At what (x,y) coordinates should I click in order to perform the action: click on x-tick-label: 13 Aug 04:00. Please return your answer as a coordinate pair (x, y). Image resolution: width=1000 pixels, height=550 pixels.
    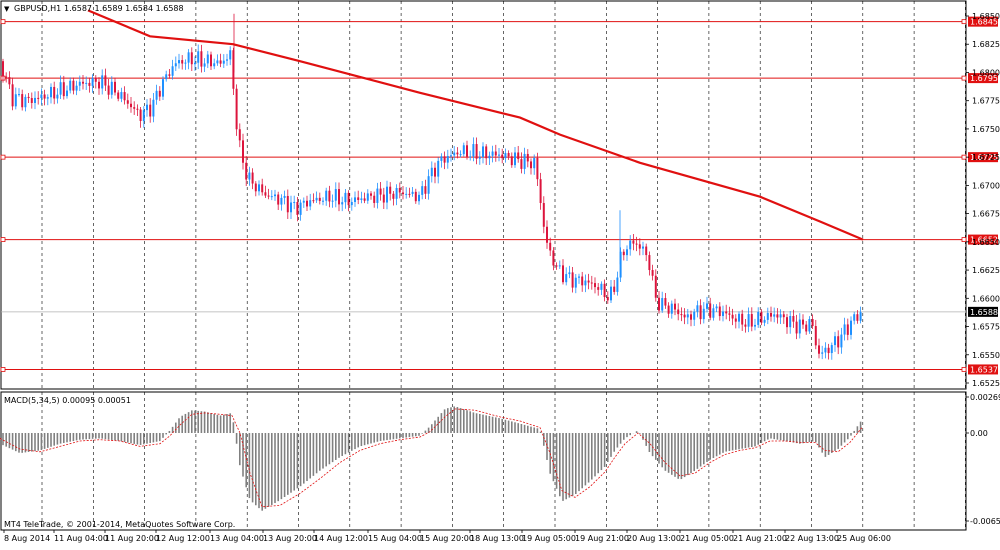
    Looking at the image, I should click on (237, 538).